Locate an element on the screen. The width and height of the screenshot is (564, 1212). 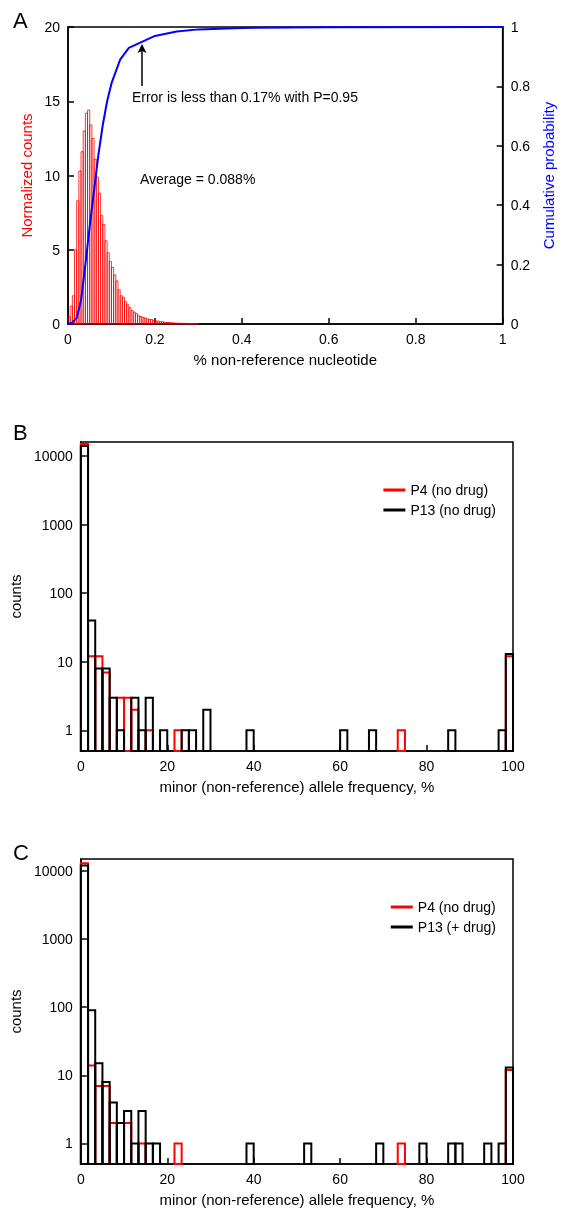
x-tick-label: 0.6 is located at coordinates (329, 339).